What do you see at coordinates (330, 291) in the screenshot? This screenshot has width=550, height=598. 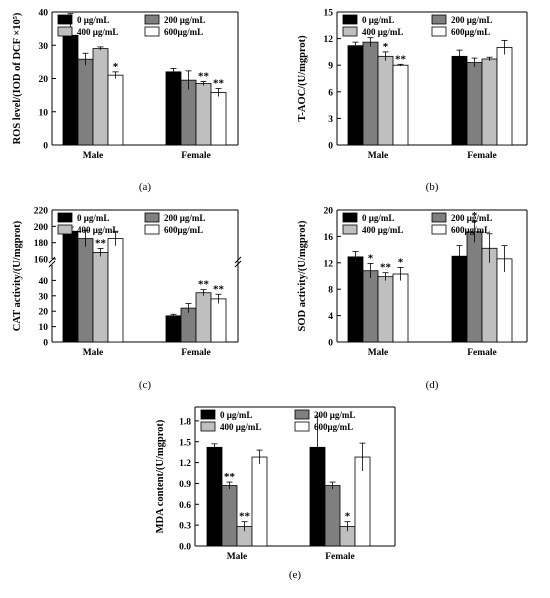 I see `y-tick-label: 8` at bounding box center [330, 291].